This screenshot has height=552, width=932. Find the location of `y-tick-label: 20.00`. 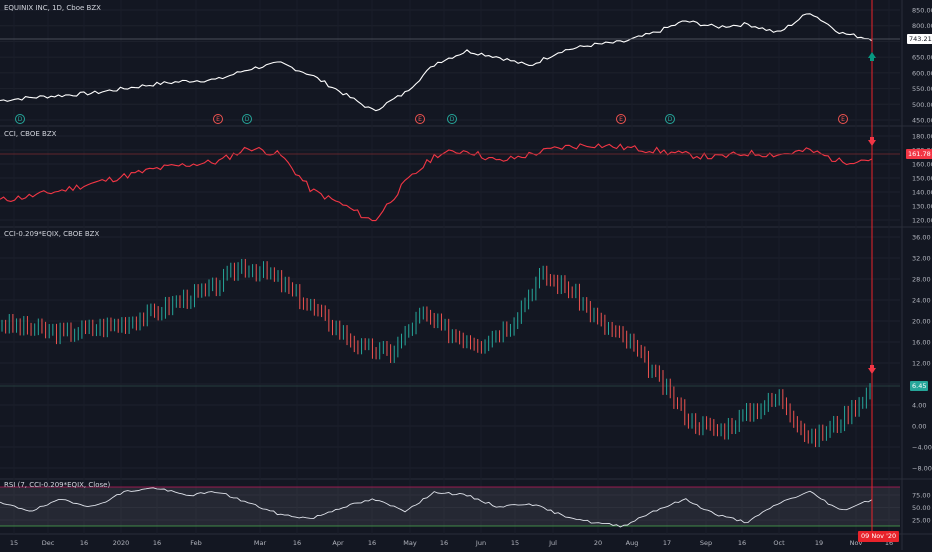

y-tick-label: 20.00 is located at coordinates (921, 322).